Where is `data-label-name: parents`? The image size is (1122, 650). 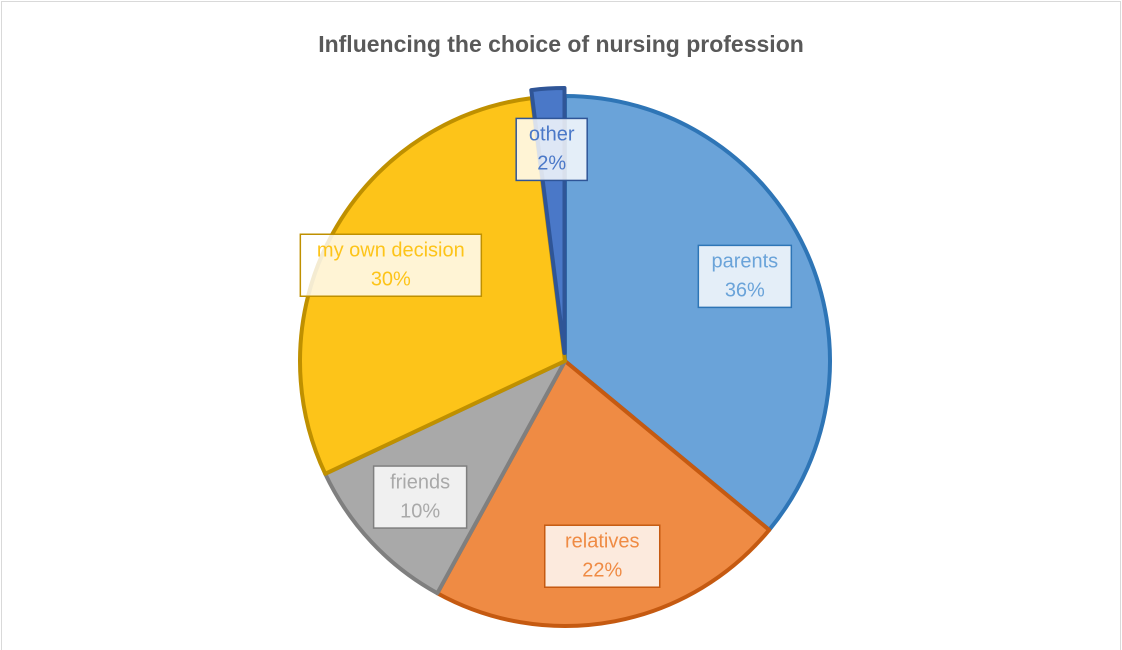
data-label-name: parents is located at coordinates (744, 262).